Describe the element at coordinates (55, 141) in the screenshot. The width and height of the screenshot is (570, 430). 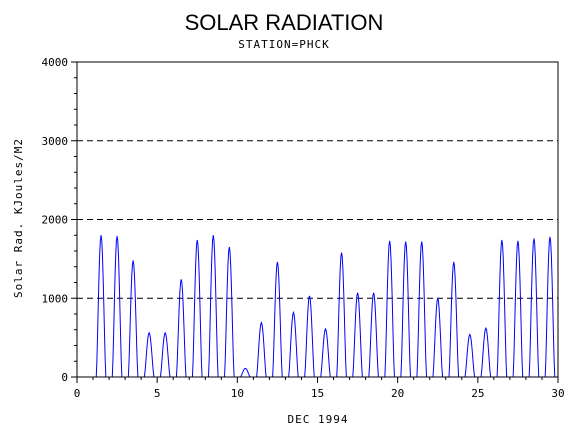
I see `y-tick-label: 3000` at that location.